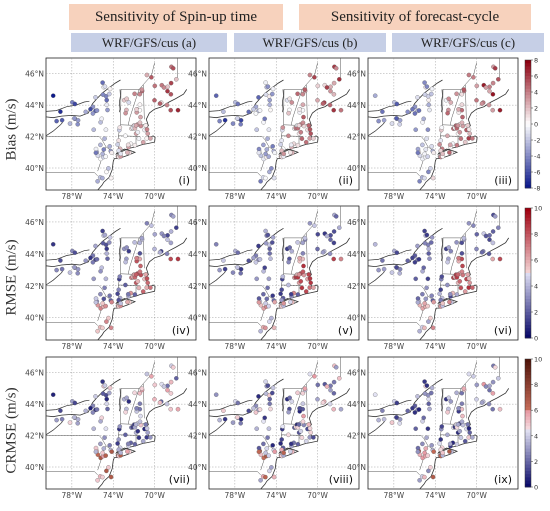  What do you see at coordinates (179, 479) in the screenshot?
I see `panel-label: (vii)` at bounding box center [179, 479].